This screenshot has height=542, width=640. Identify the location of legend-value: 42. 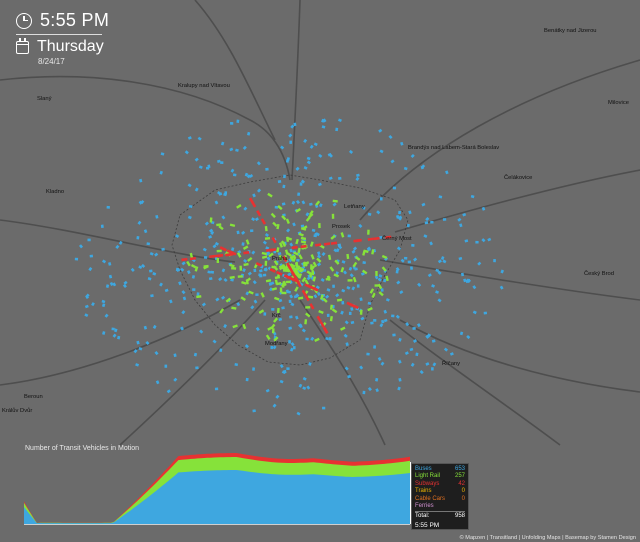
(461, 483).